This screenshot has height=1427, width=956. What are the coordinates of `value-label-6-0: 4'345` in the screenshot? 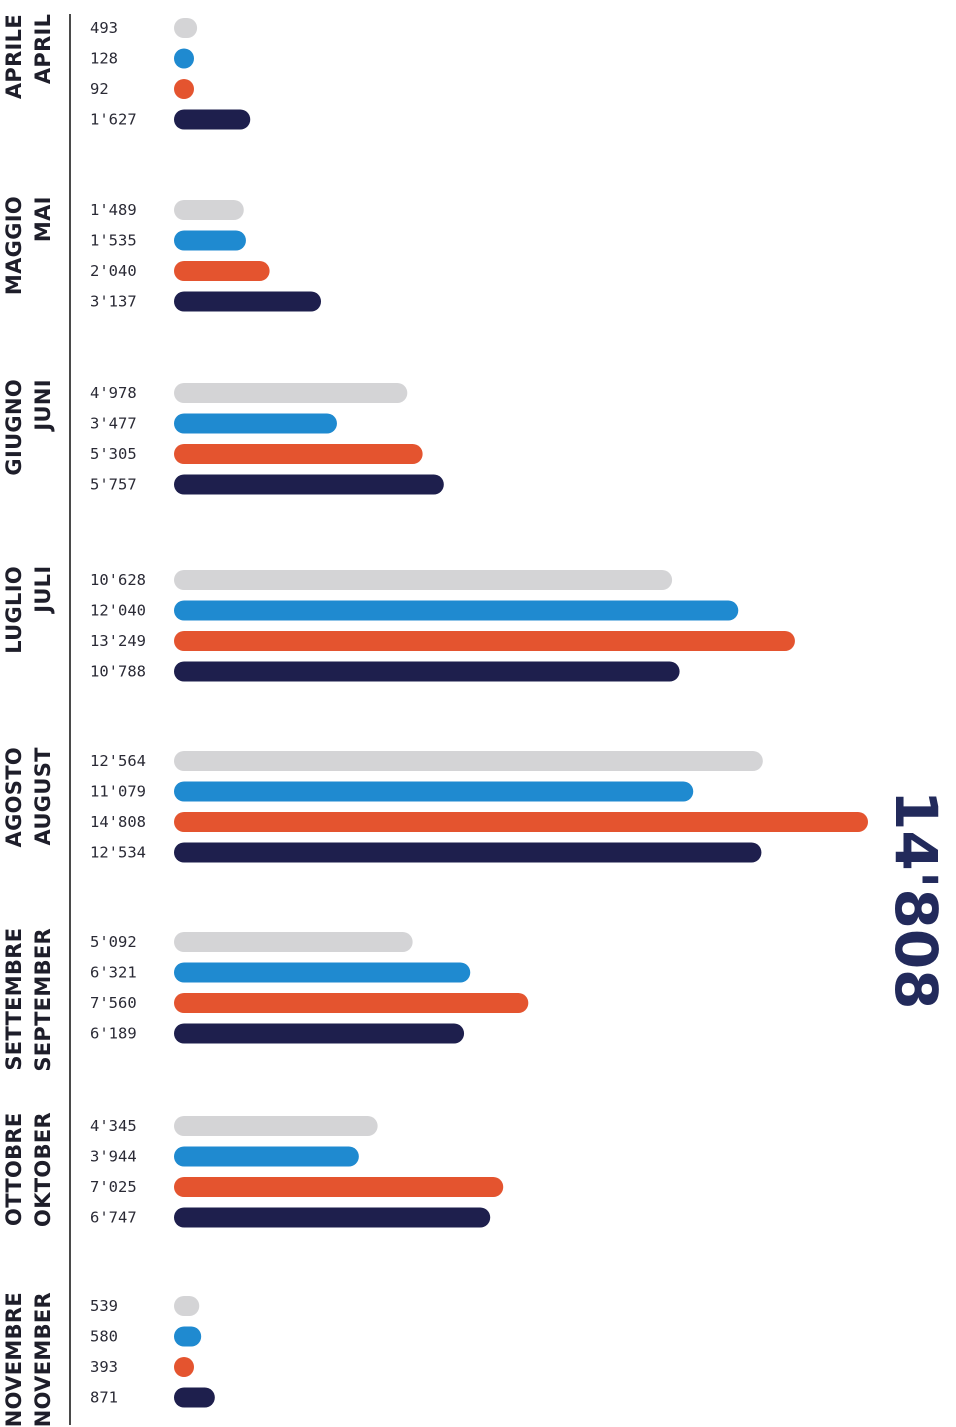 It's located at (113, 1126).